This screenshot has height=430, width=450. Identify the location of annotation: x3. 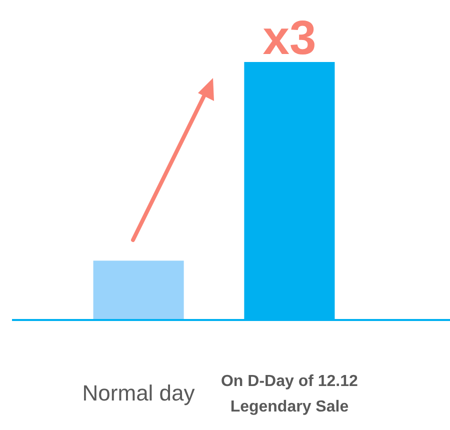
(289, 38).